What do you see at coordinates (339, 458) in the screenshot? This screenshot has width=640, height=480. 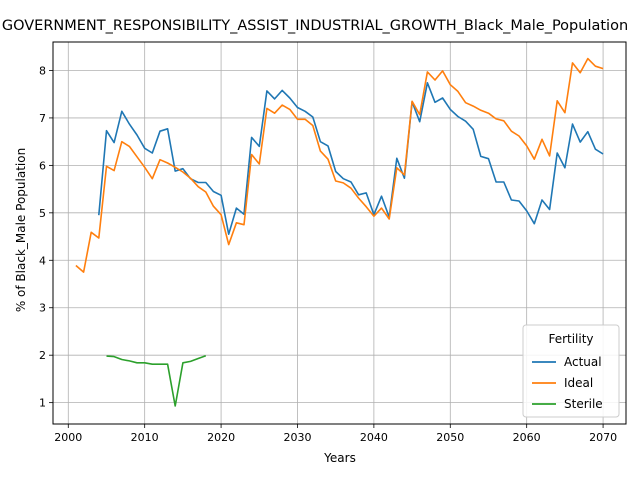 I see `x-axis-label: Years` at bounding box center [339, 458].